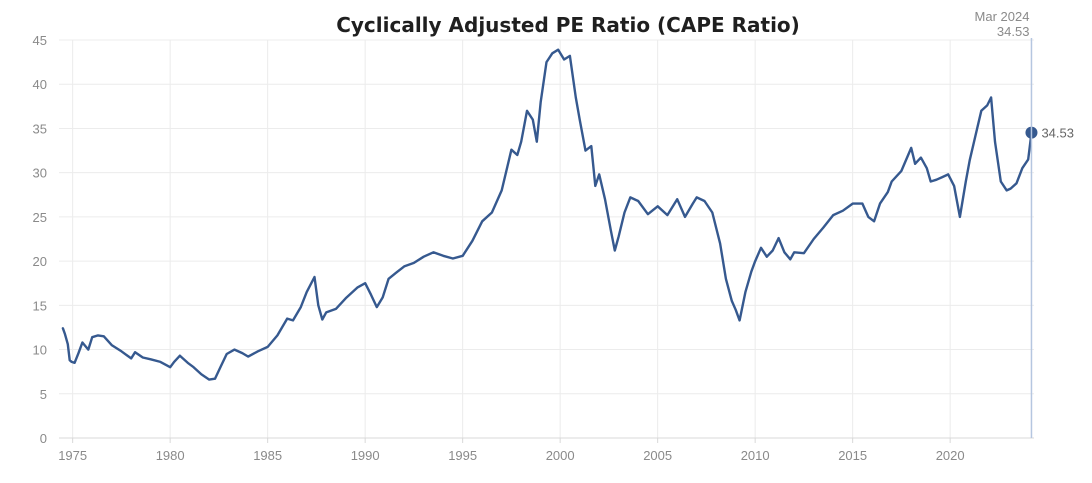 The image size is (1092, 483). I want to click on y-tick-label: 35, so click(40, 128).